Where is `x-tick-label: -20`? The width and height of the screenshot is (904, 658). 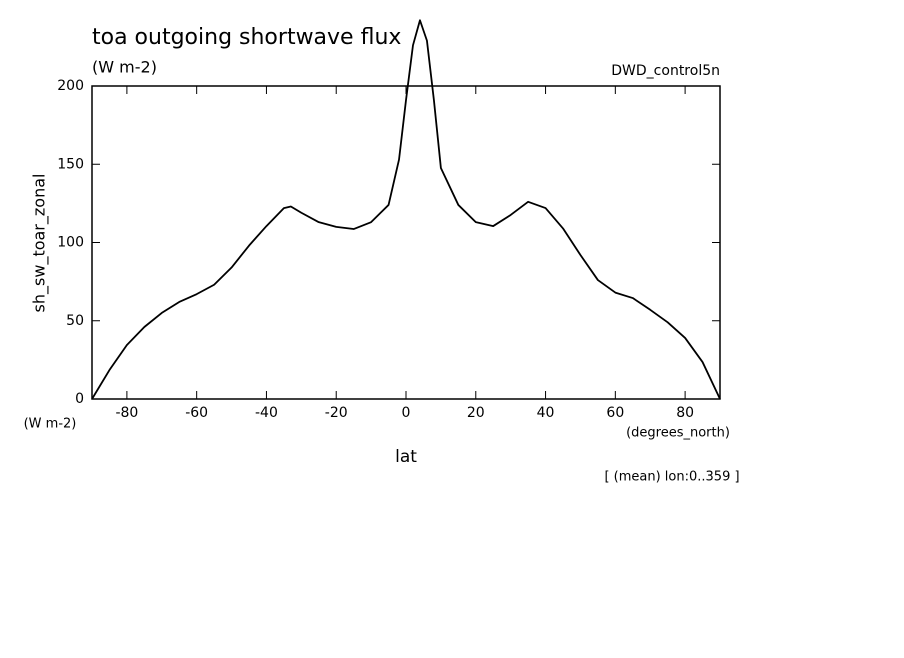
x-tick-label: -20 is located at coordinates (336, 413).